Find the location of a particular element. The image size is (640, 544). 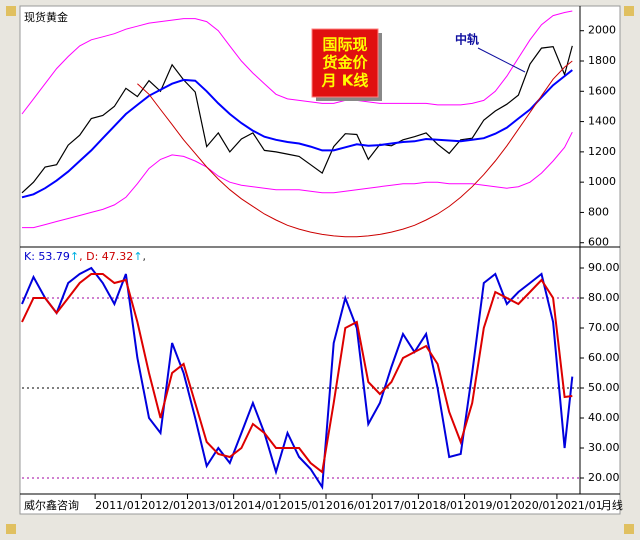

x-tick-label: 2017/01 is located at coordinates (395, 505).